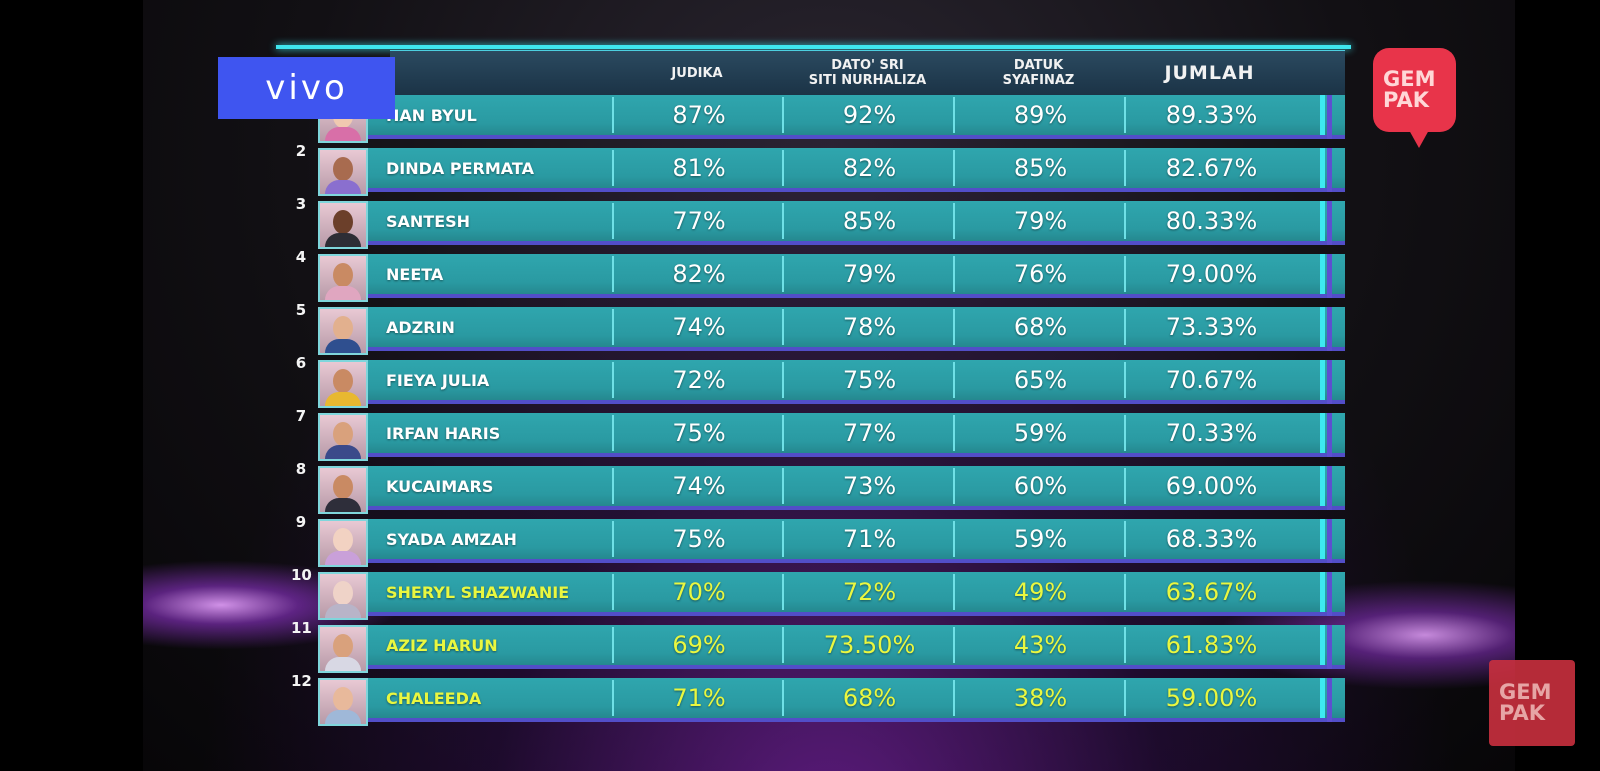 The height and width of the screenshot is (771, 1600). I want to click on score-judge2: 73.50%, so click(869, 645).